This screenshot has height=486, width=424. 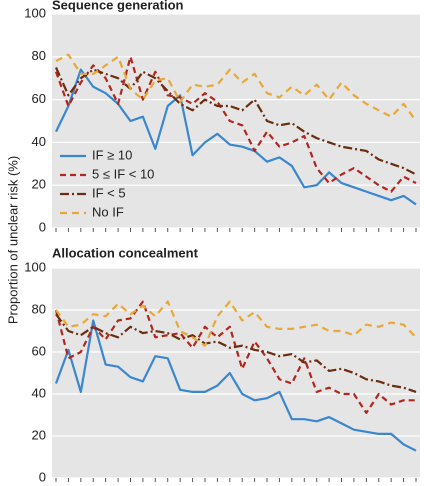 What do you see at coordinates (118, 6) in the screenshot?
I see `chart-title: Sequence generation` at bounding box center [118, 6].